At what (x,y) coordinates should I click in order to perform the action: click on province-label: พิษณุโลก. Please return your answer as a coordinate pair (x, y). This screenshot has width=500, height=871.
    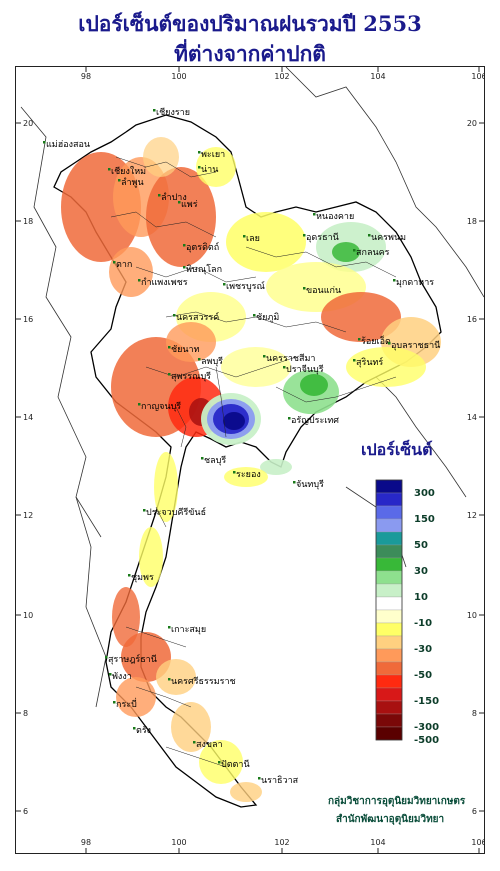
    Looking at the image, I should click on (204, 269).